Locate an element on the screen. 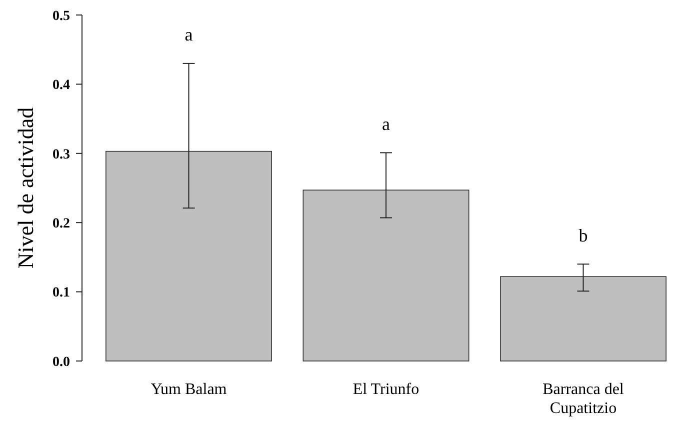 This screenshot has width=674, height=422. y-axis-title: Nivel de actividad is located at coordinates (25, 188).